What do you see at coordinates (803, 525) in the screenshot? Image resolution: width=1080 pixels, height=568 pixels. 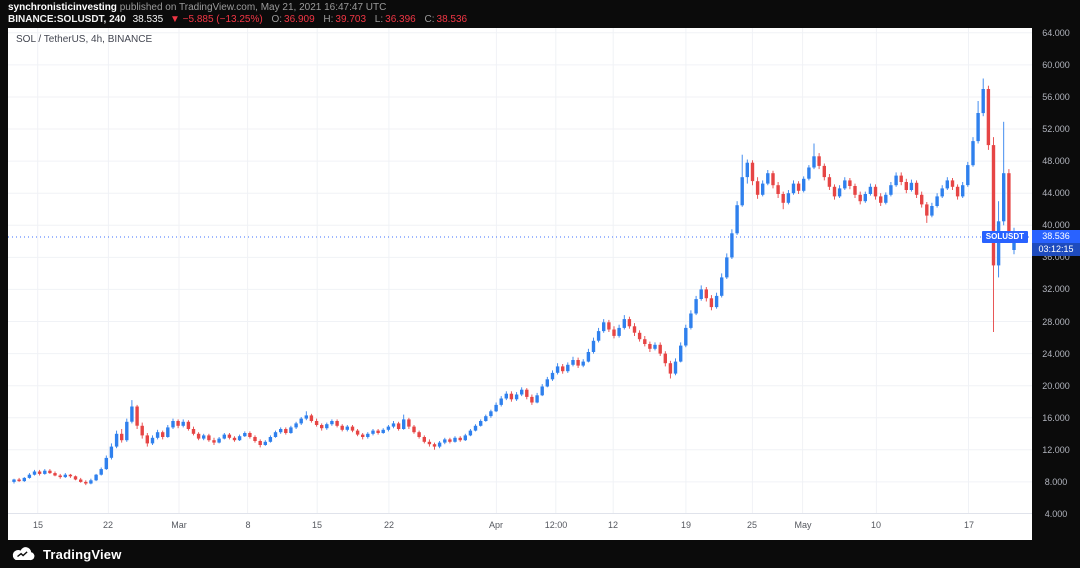 I see `x-axis-label: May` at bounding box center [803, 525].